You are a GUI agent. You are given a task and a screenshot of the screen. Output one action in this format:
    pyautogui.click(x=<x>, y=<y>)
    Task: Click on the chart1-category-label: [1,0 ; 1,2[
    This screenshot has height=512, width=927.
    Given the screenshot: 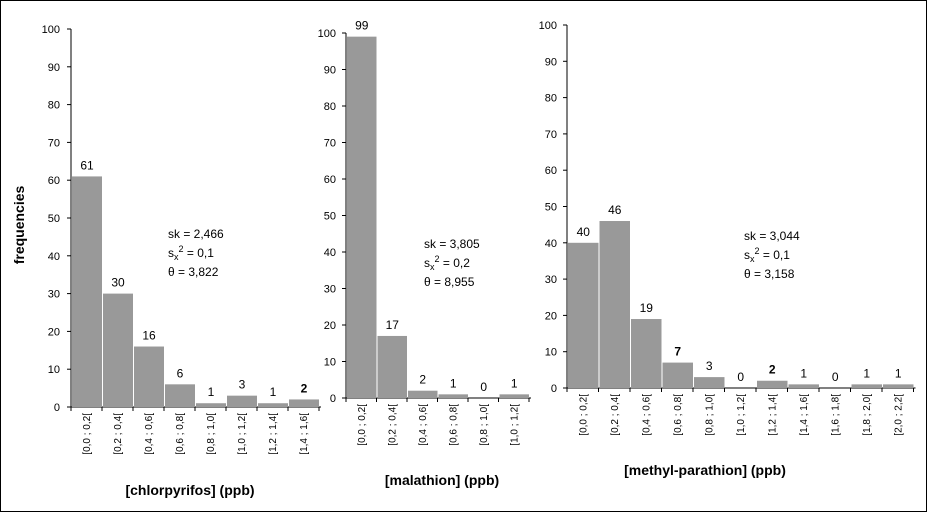 What is the action you would take?
    pyautogui.click(x=242, y=434)
    